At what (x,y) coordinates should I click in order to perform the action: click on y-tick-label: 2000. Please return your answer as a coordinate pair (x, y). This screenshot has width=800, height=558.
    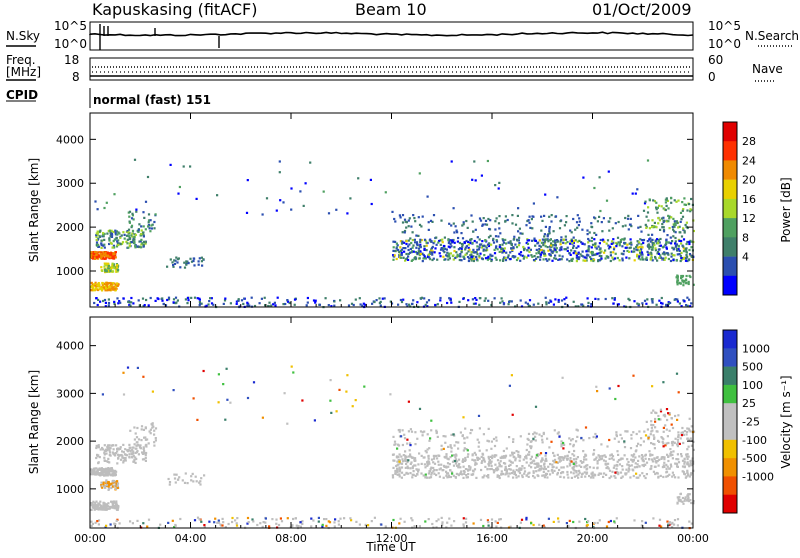
    Looking at the image, I should click on (70, 227).